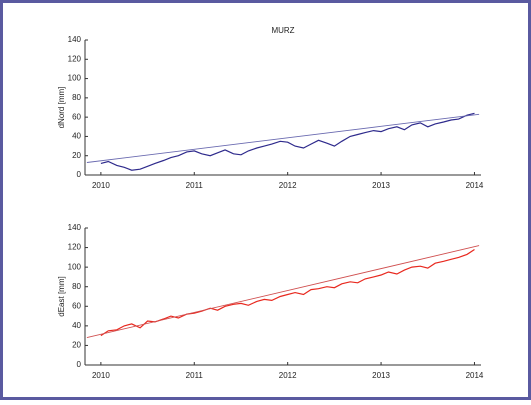 The width and height of the screenshot is (531, 405). What do you see at coordinates (61, 296) in the screenshot?
I see `y-axis-label: dEast [mm]` at bounding box center [61, 296].